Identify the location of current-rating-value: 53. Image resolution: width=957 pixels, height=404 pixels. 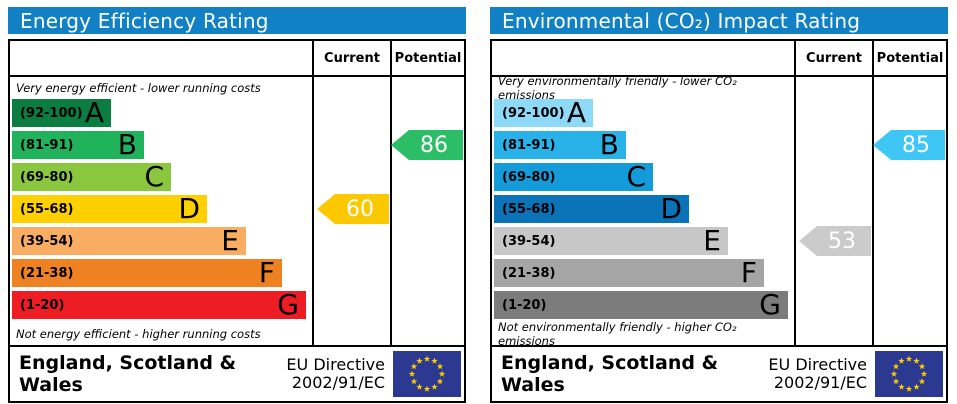
(842, 241).